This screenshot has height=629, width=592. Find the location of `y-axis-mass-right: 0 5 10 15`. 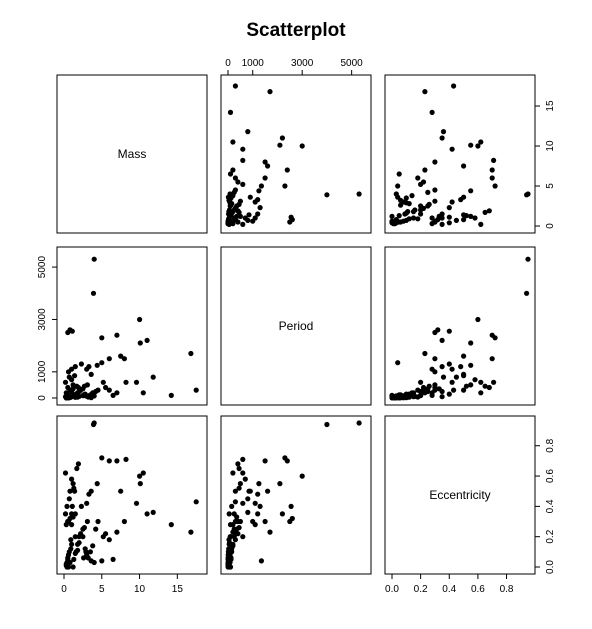

y-axis-mass-right: 0 5 10 15 is located at coordinates (545, 164).